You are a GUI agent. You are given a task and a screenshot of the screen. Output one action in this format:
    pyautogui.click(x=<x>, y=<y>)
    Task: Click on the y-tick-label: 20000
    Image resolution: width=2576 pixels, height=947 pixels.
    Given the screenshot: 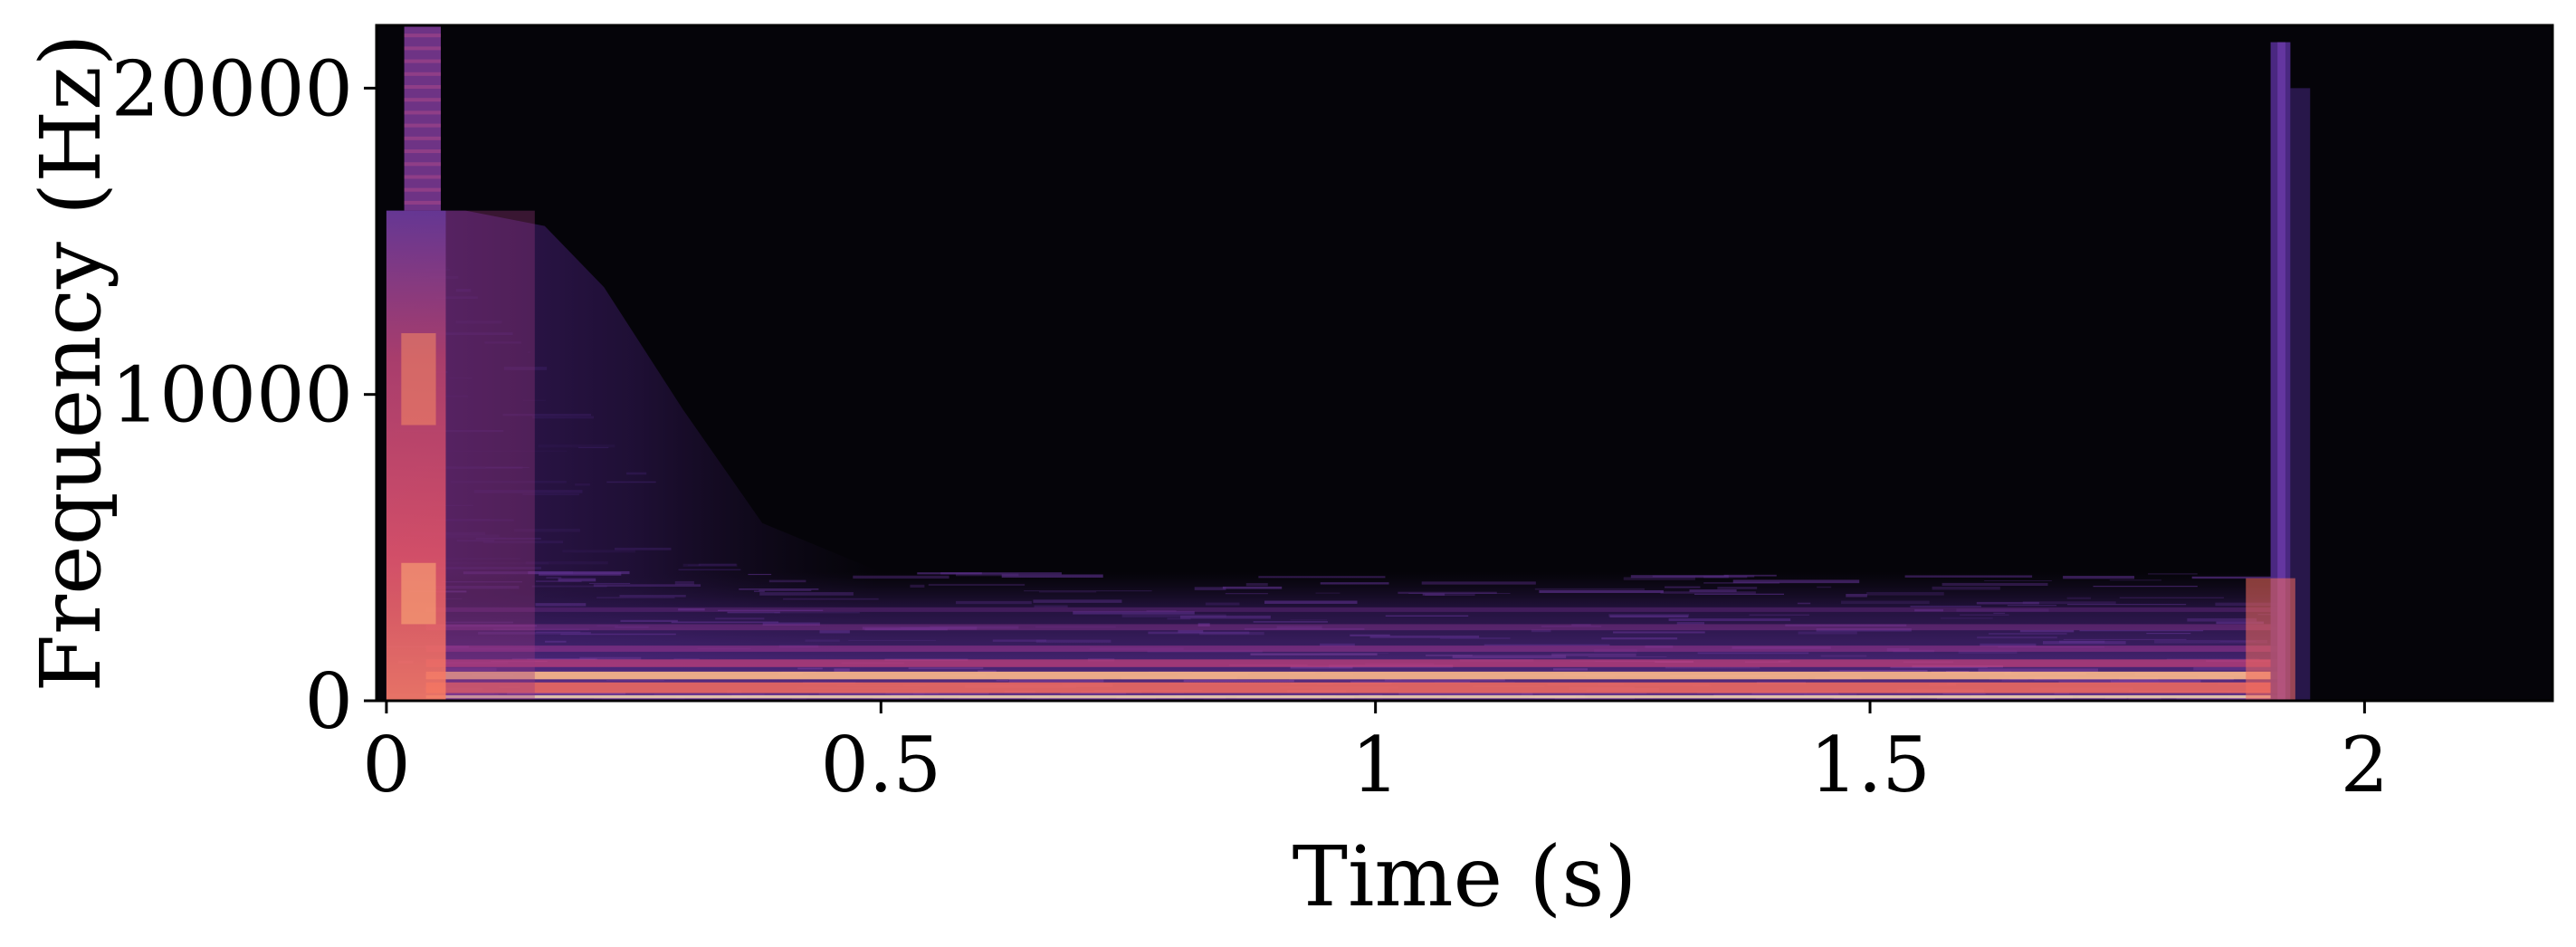 What is the action you would take?
    pyautogui.click(x=232, y=88)
    